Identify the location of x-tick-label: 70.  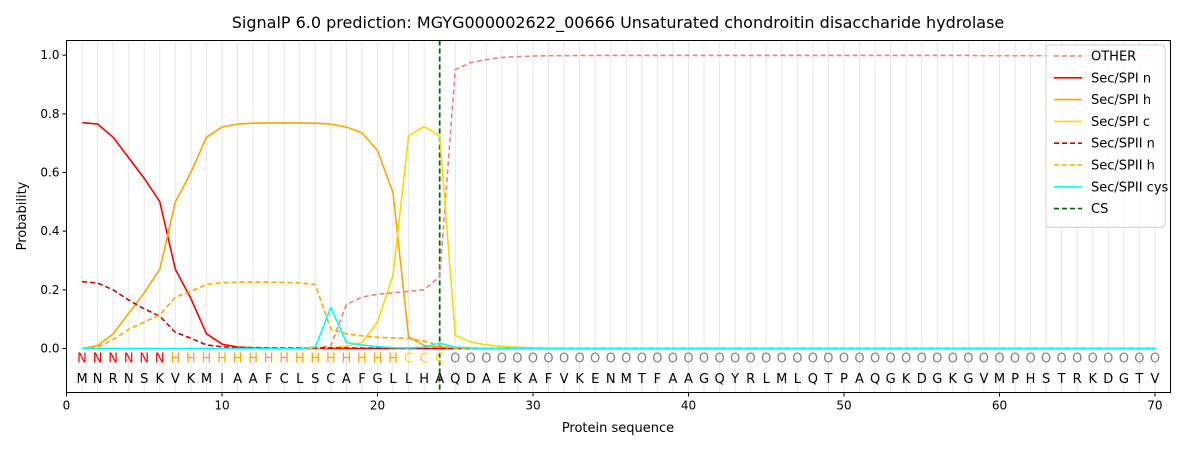
(1154, 406).